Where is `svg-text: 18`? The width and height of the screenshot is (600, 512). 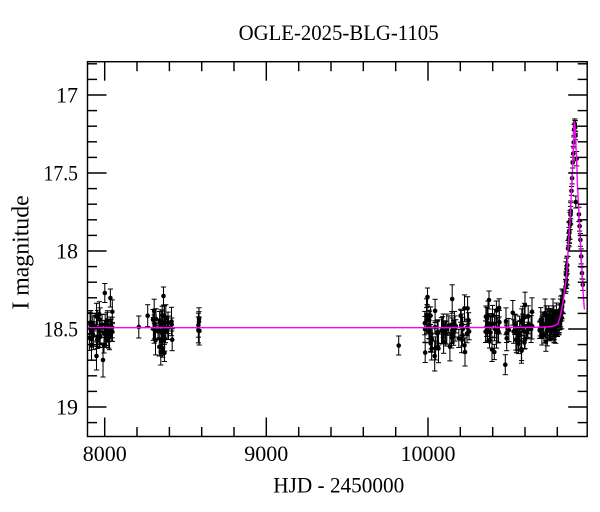 svg-text: 18 is located at coordinates (67, 251).